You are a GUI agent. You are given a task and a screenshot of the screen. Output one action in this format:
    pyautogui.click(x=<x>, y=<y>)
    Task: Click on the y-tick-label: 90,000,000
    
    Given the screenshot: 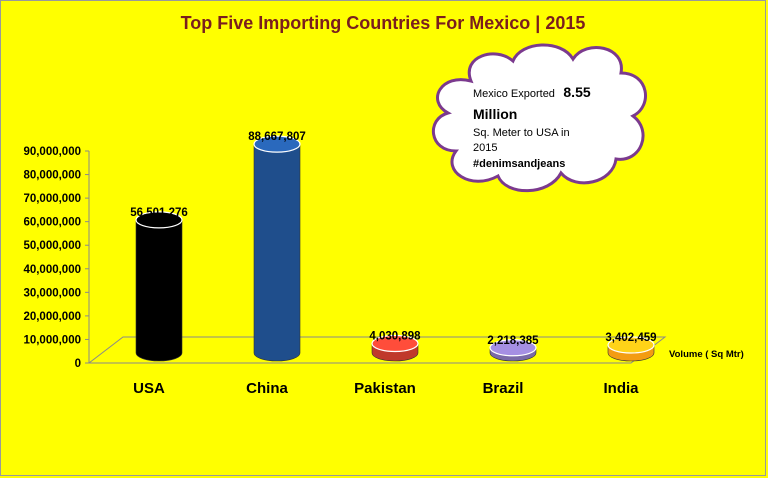 What is the action you would take?
    pyautogui.click(x=52, y=152)
    